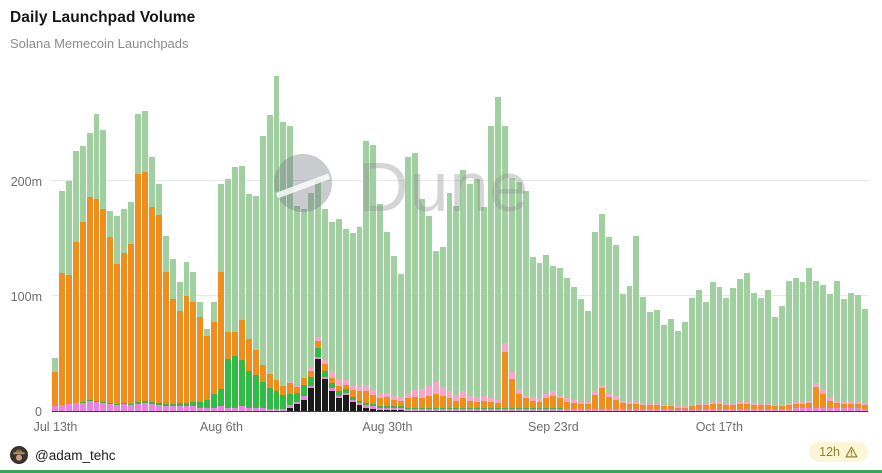 The width and height of the screenshot is (882, 473). What do you see at coordinates (75, 455) in the screenshot?
I see `author-link: @adam_tehc` at bounding box center [75, 455].